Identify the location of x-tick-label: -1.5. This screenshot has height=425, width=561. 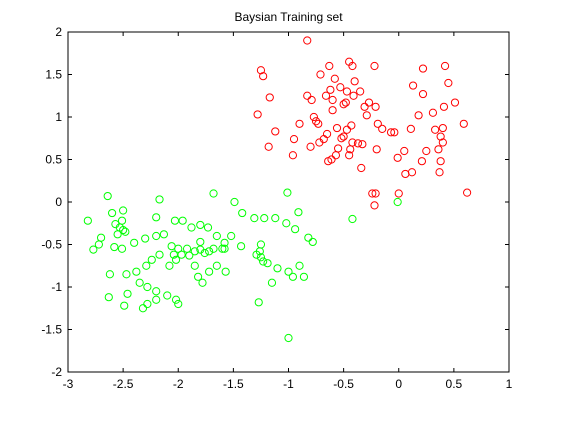
(233, 384).